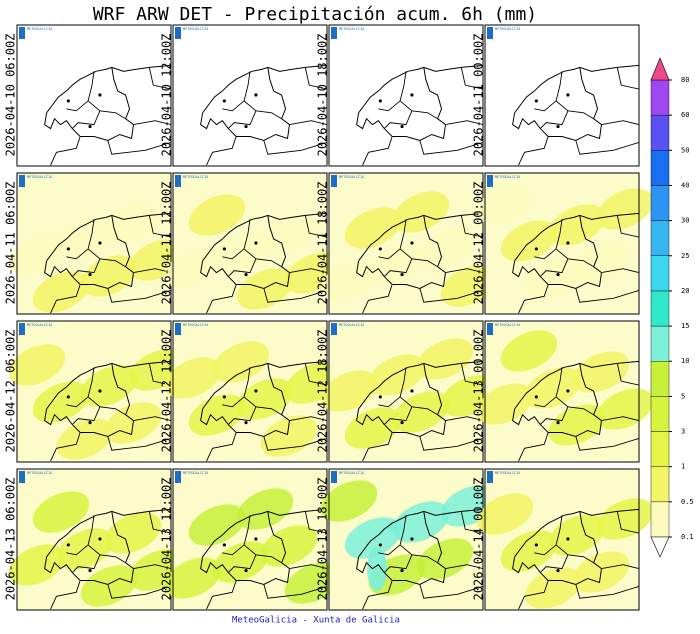 This screenshot has width=700, height=634. Describe the element at coordinates (167, 391) in the screenshot. I see `panel-time: 2026-04-12 12:00Z` at that location.